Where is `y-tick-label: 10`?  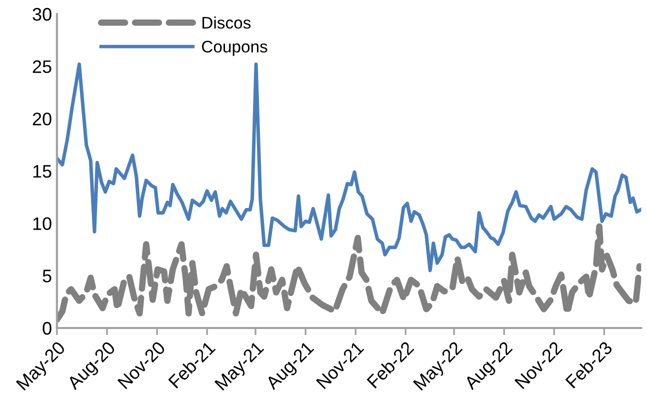
y-tick-label: 10 is located at coordinates (42, 223).